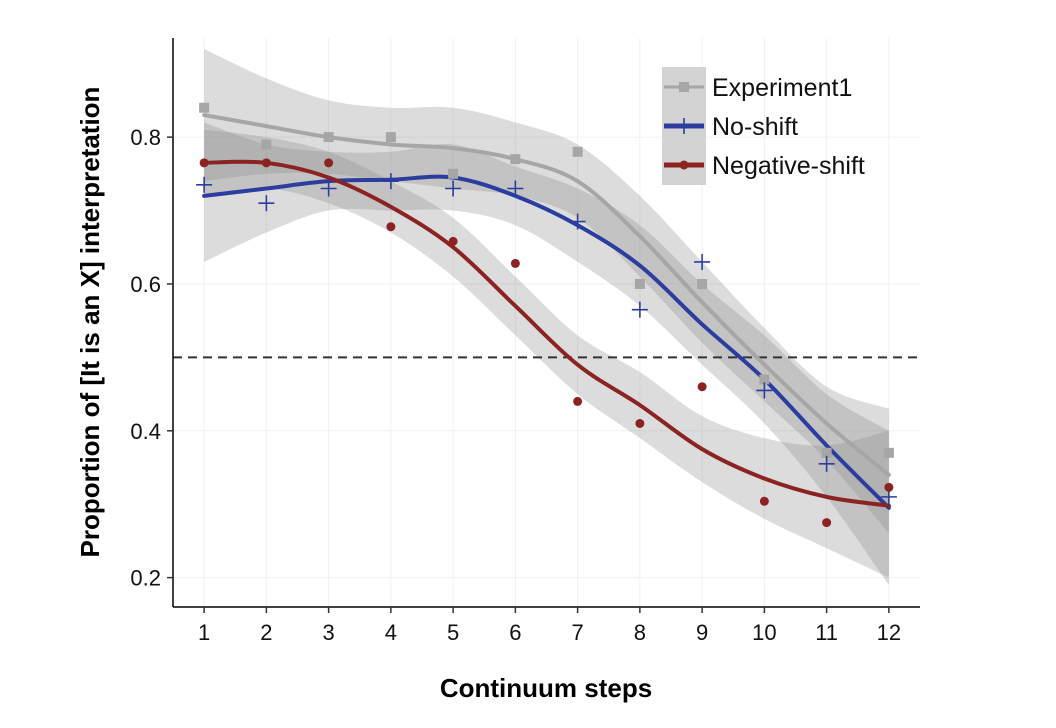 The height and width of the screenshot is (728, 1056). Describe the element at coordinates (578, 632) in the screenshot. I see `x-tick-label: 7` at that location.